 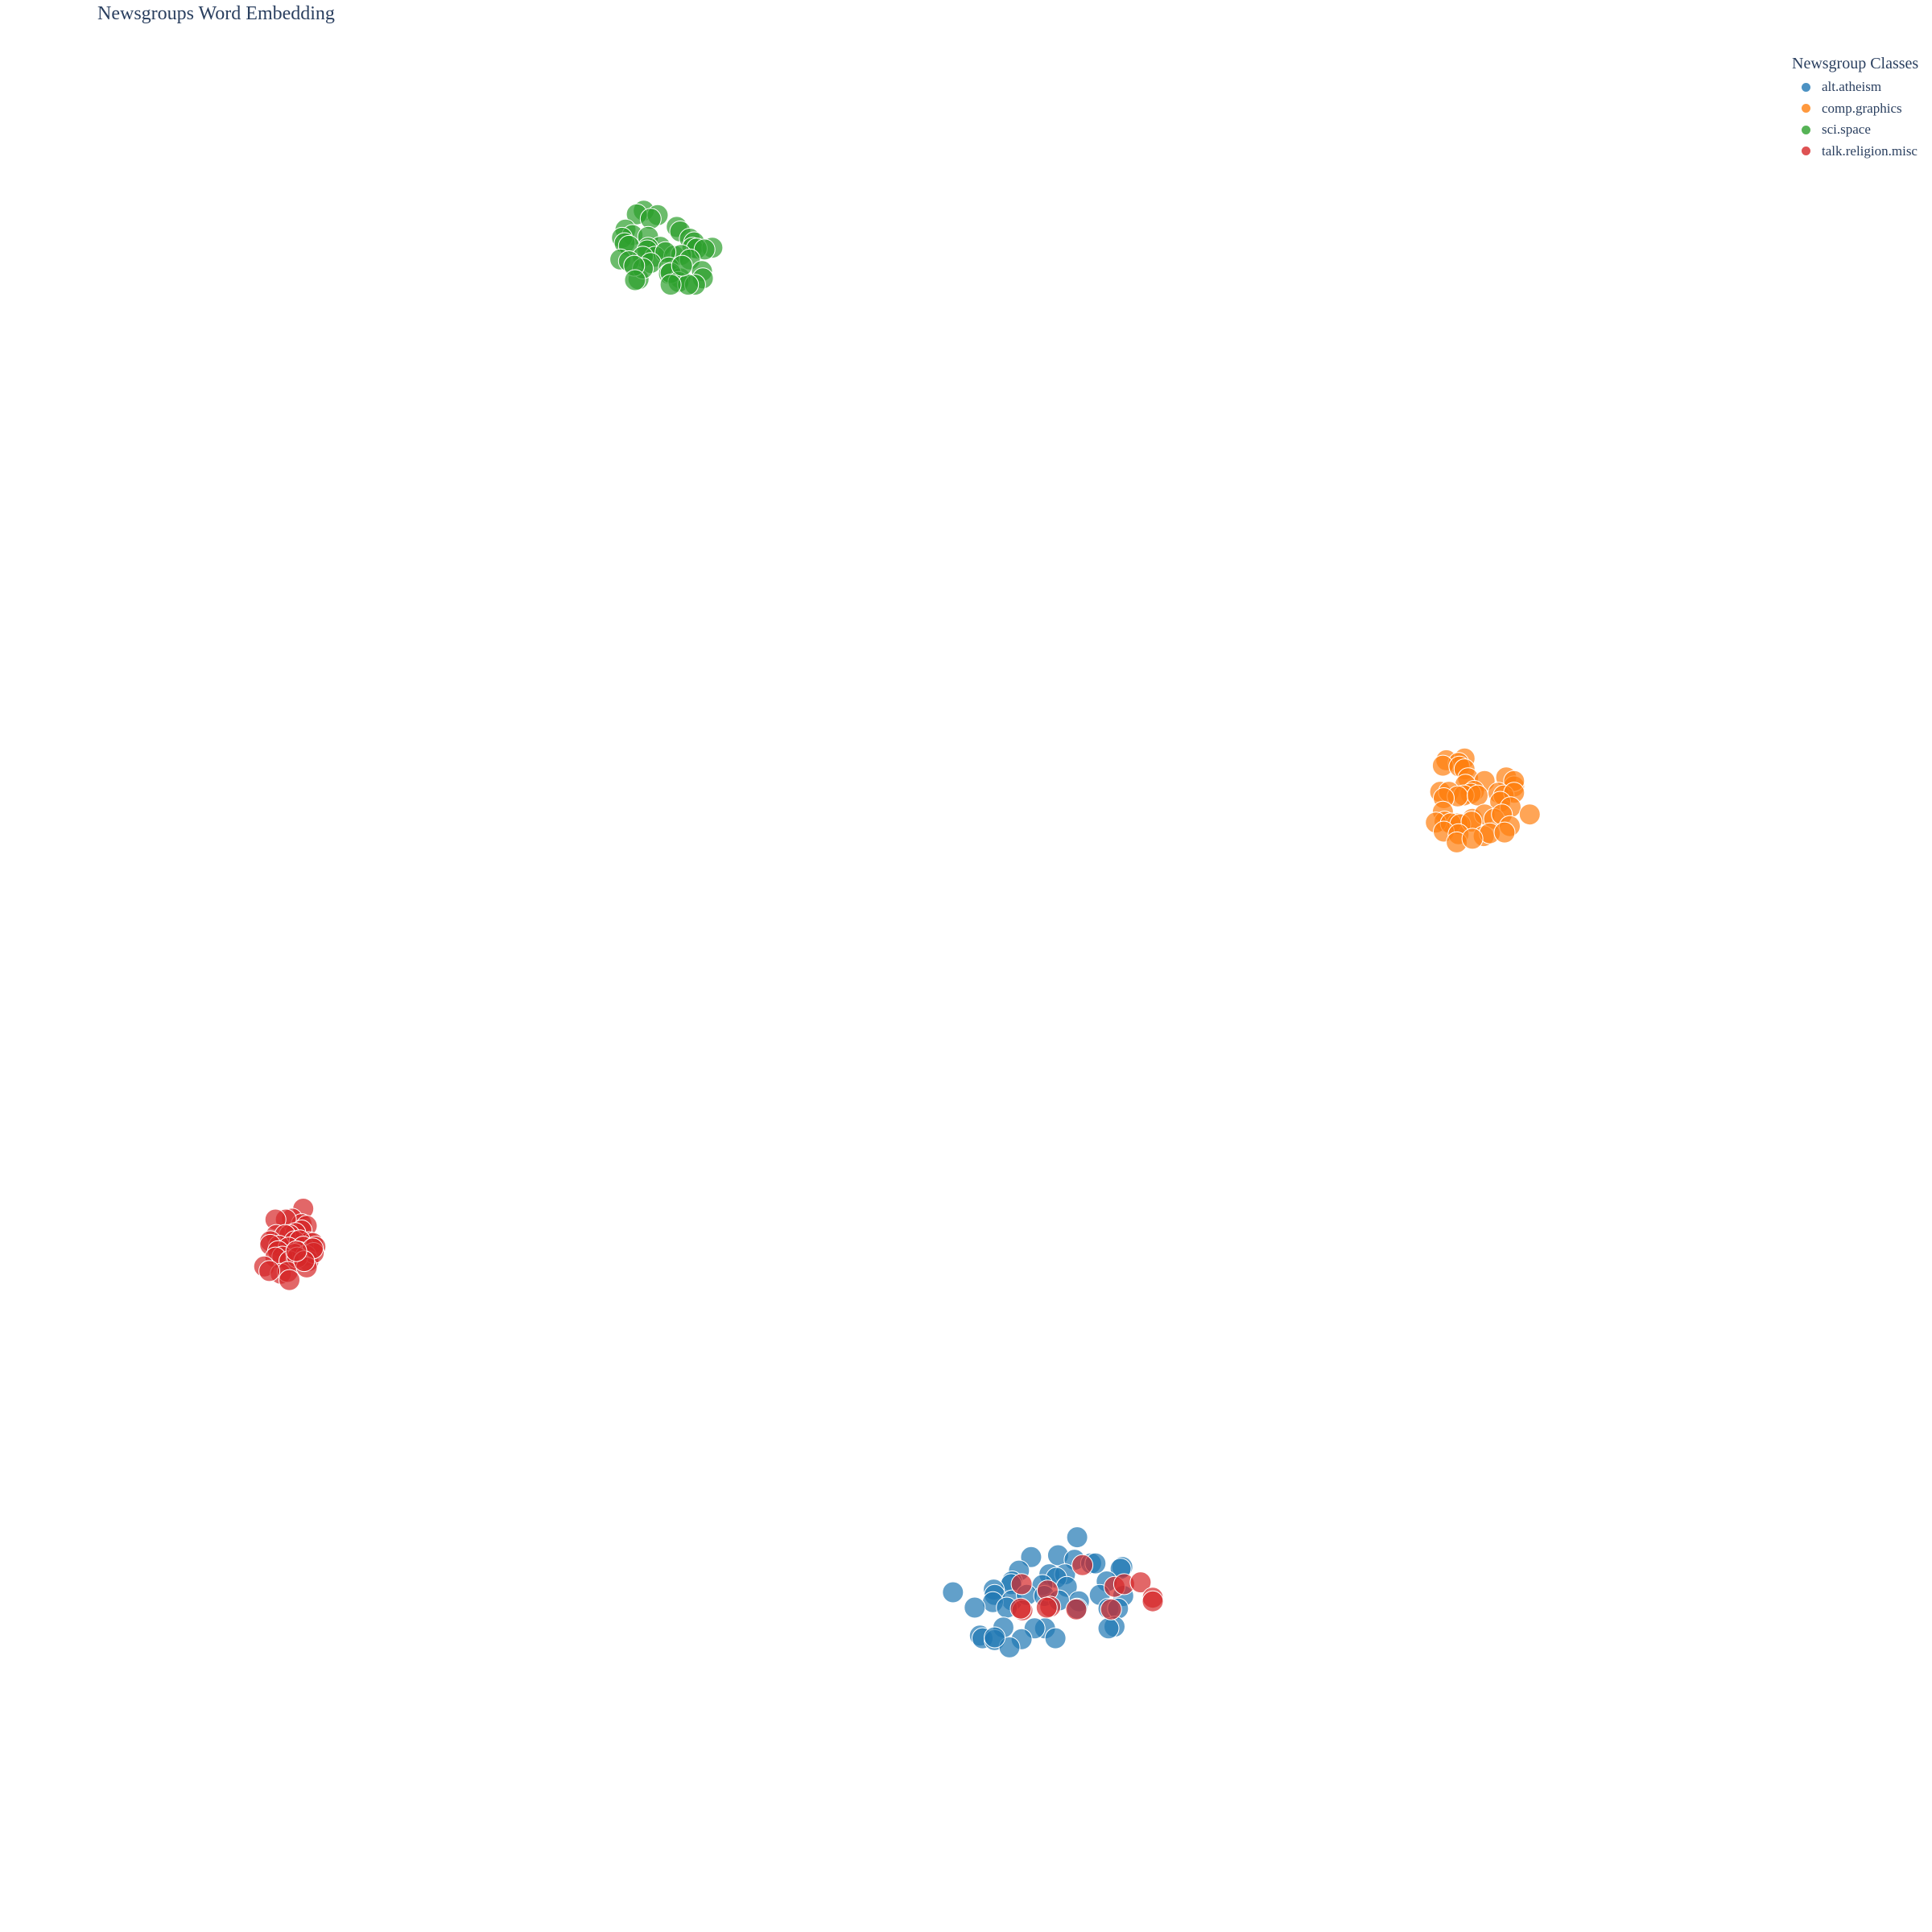 I want to click on legend-title: Newsgroup Classes, so click(x=1855, y=63).